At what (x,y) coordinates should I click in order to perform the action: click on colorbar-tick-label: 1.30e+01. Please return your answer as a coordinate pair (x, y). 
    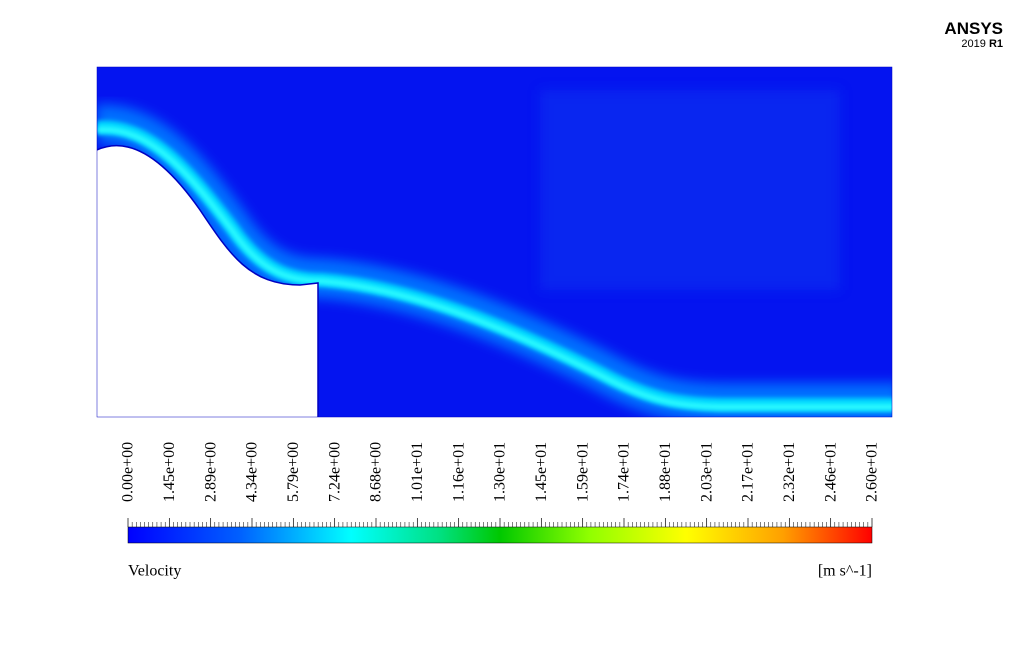
    Looking at the image, I should click on (500, 472).